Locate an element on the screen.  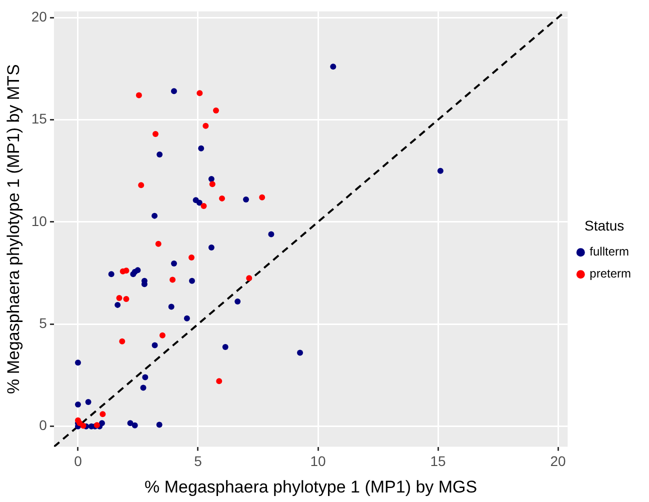
x-tick-label: 0 is located at coordinates (78, 461).